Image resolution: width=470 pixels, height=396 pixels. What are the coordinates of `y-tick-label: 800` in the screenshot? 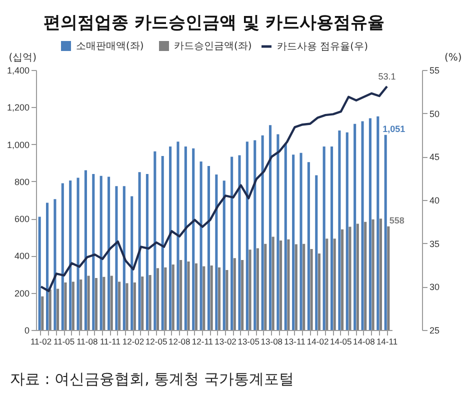 It's located at (22, 181).